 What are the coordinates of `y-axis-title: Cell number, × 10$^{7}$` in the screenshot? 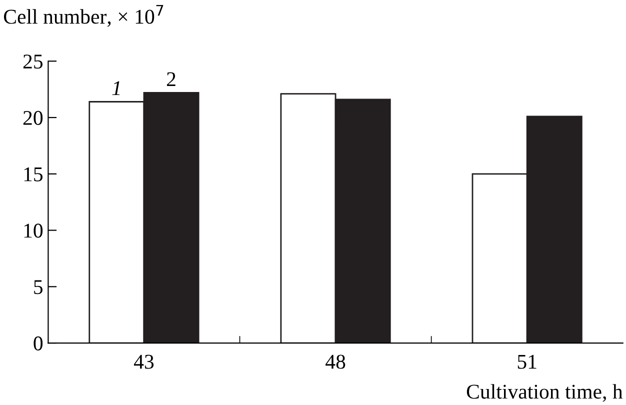 It's located at (84, 15).